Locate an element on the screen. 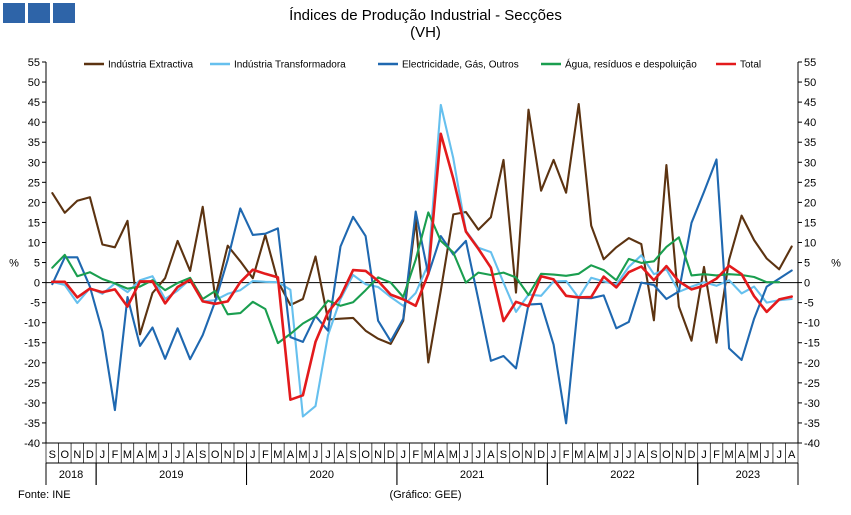 This screenshot has height=515, width=851. y-tick-label-right: -20 is located at coordinates (812, 364).